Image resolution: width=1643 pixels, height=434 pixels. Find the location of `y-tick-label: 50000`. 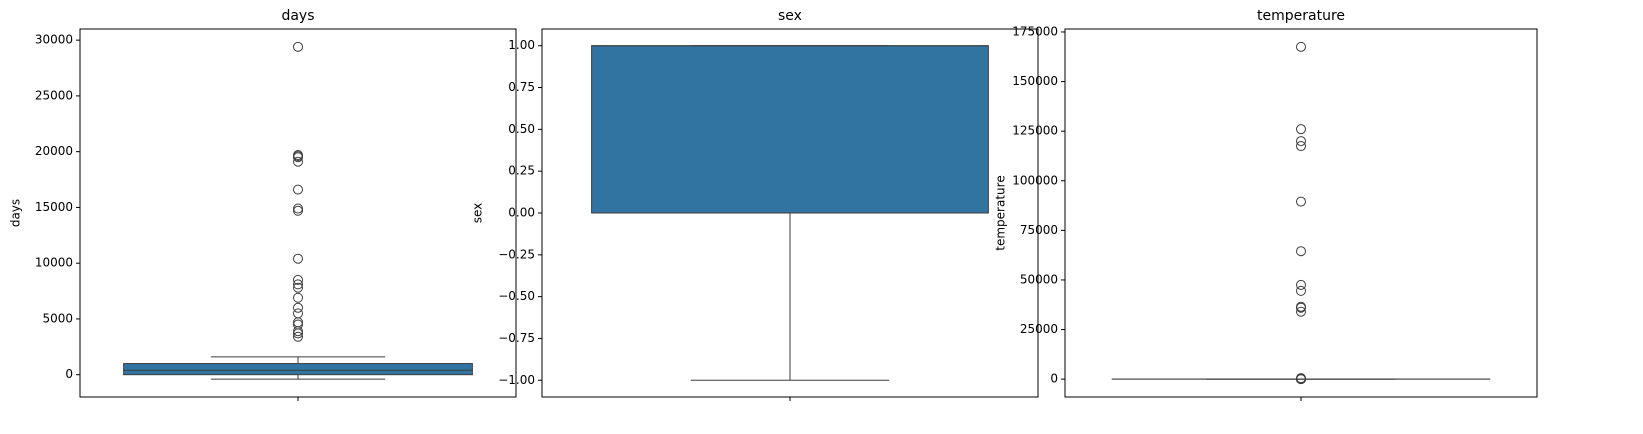

y-tick-label: 50000 is located at coordinates (1039, 279).